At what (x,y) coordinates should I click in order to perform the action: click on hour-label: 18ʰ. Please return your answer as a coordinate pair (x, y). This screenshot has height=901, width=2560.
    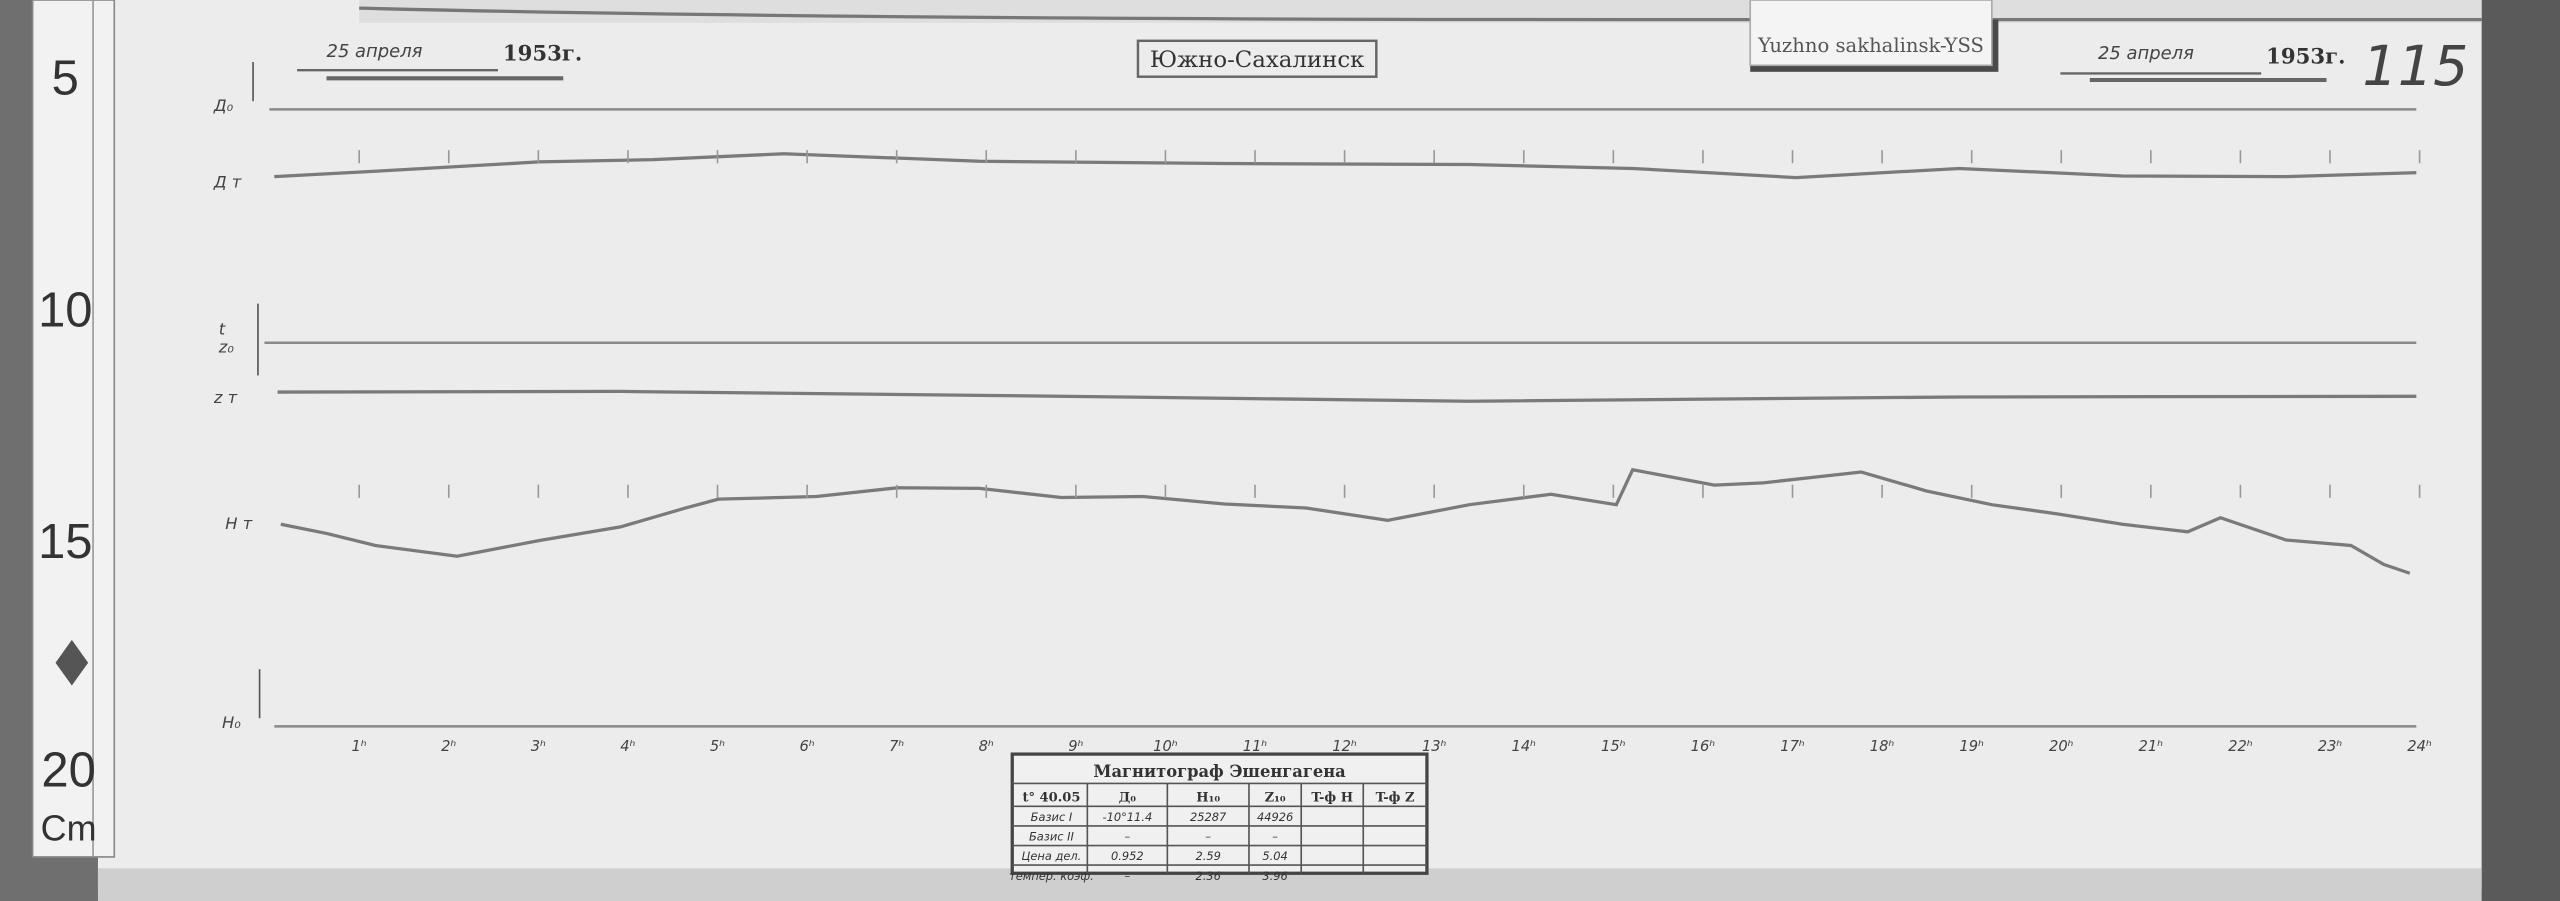
    Looking at the image, I should click on (1882, 746).